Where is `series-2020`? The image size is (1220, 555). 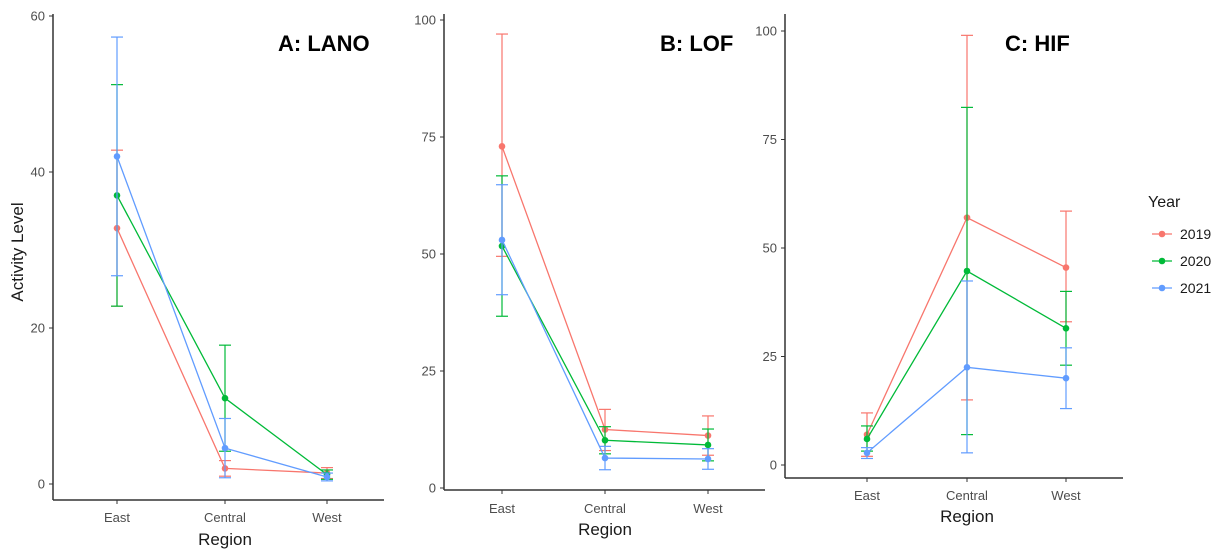
series-2020 is located at coordinates (222, 282).